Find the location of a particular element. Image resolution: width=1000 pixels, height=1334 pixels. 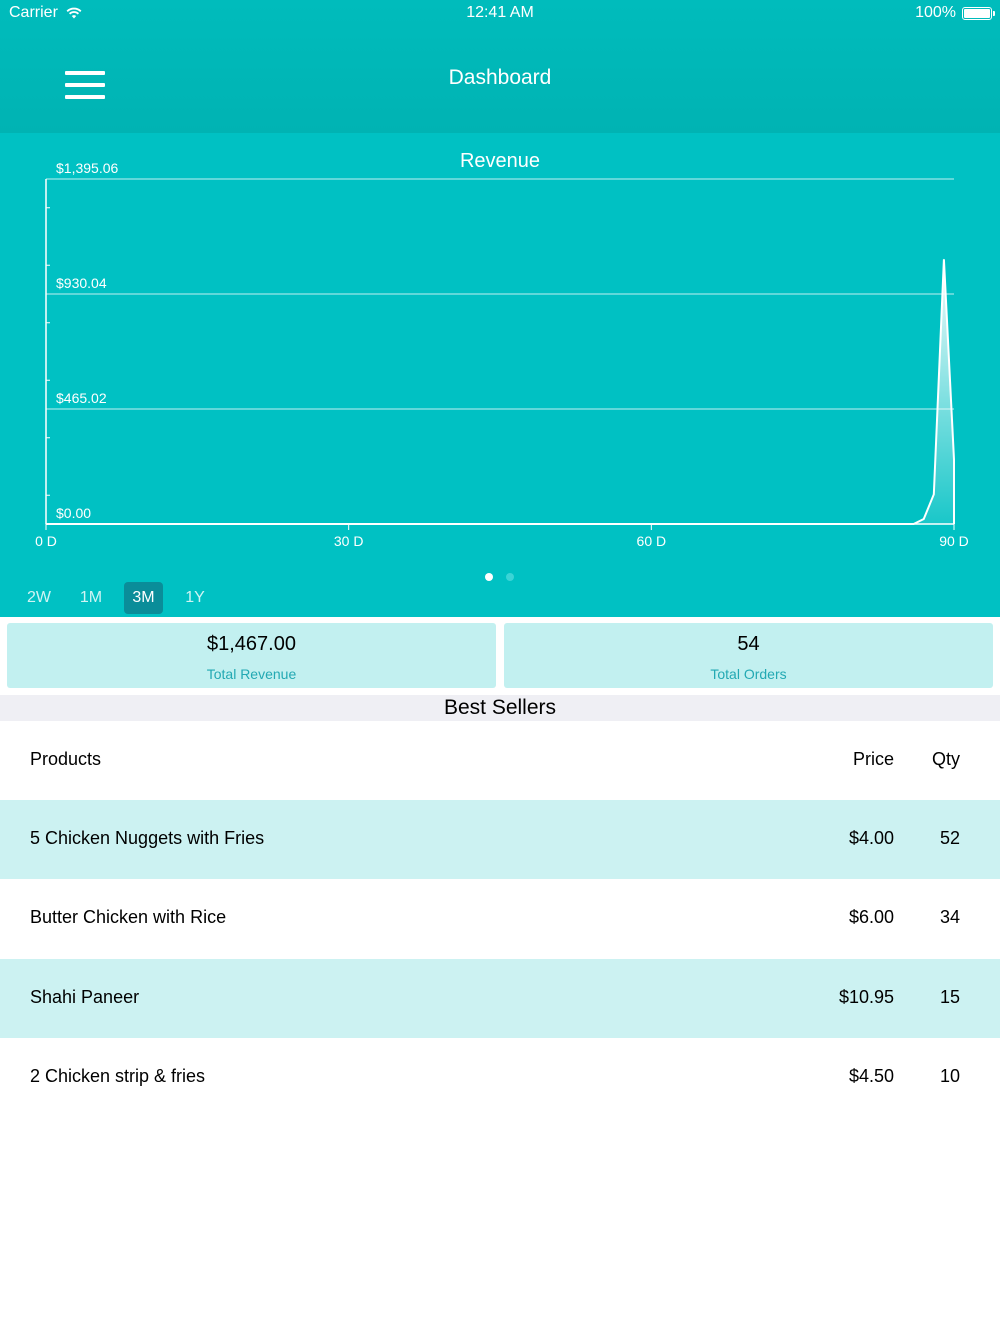

carrier-label: Carrier is located at coordinates (33, 12).